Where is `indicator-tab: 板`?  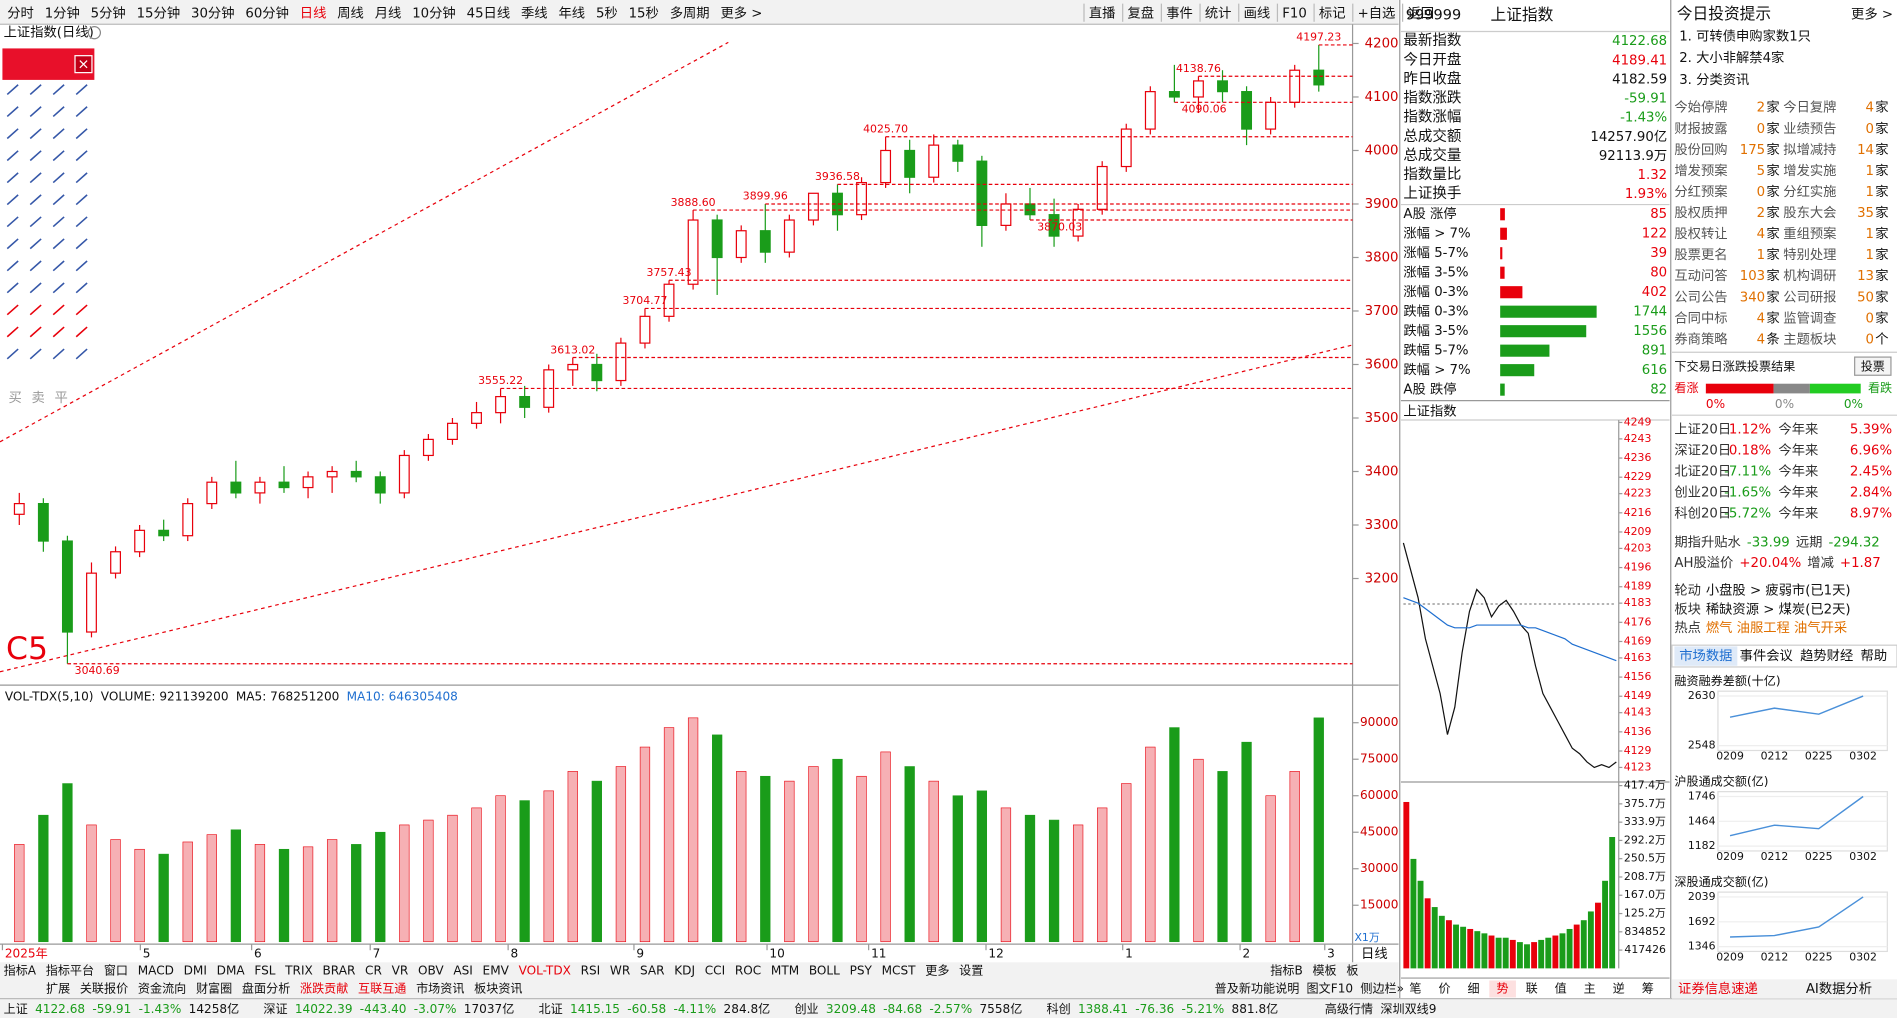
indicator-tab: 板 is located at coordinates (1352, 970).